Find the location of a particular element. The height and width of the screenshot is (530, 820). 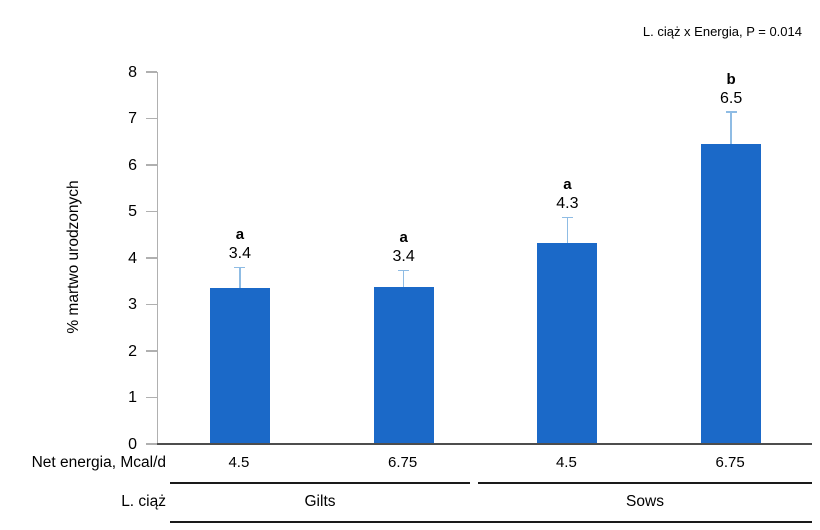

bar-gilts-6.75 is located at coordinates (403, 365).